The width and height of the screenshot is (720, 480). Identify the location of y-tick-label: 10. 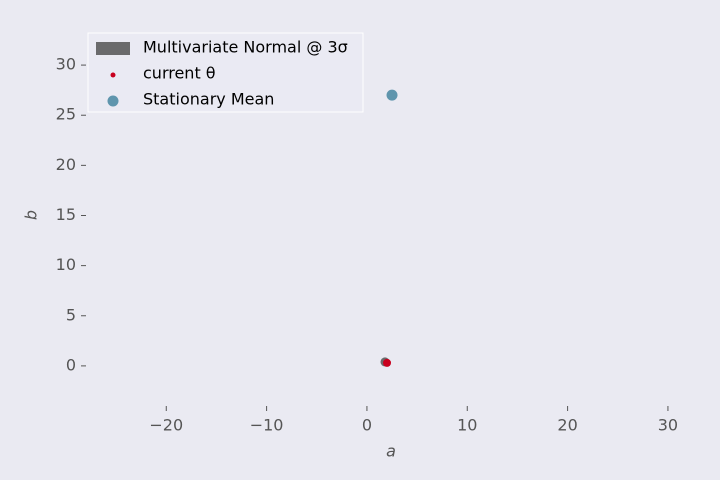
(66, 264).